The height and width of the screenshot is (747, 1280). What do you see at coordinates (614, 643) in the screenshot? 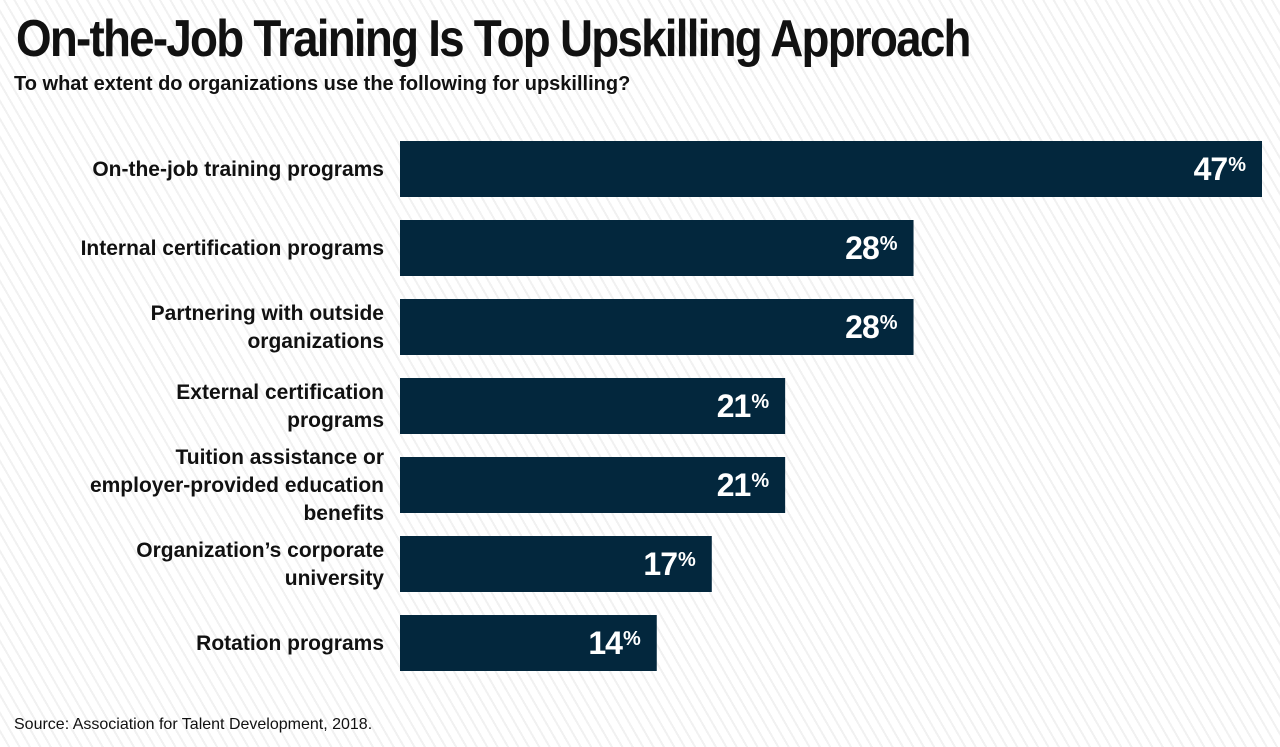
I see `bar-value-label: 14%` at bounding box center [614, 643].